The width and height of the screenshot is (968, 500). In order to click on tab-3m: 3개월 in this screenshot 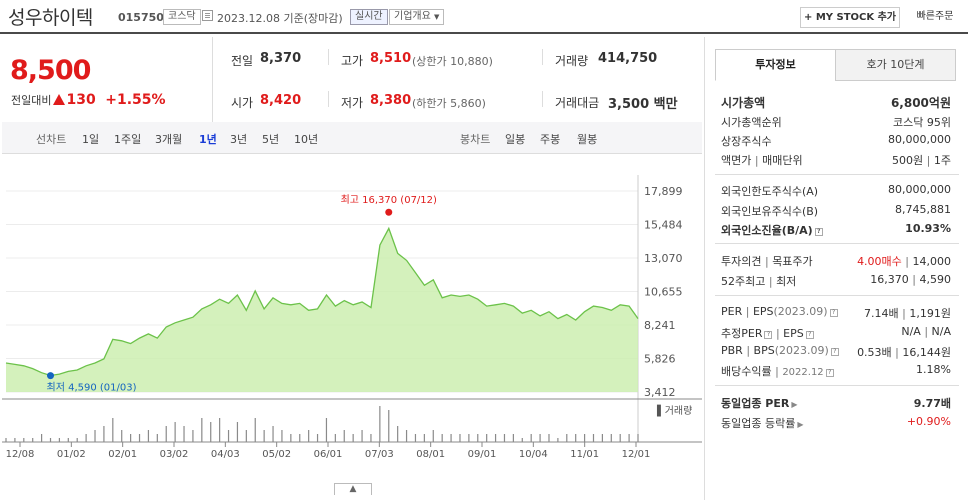, I will do `click(169, 139)`.